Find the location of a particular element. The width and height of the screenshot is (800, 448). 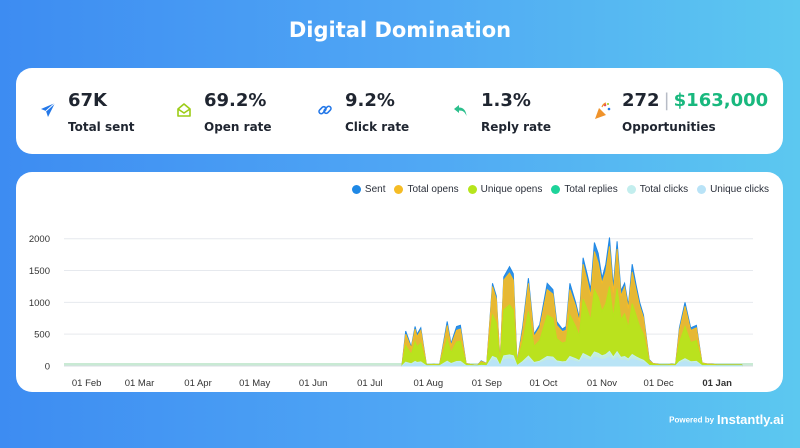

legend-item-unique-clicks: Unique clicks is located at coordinates (733, 189).